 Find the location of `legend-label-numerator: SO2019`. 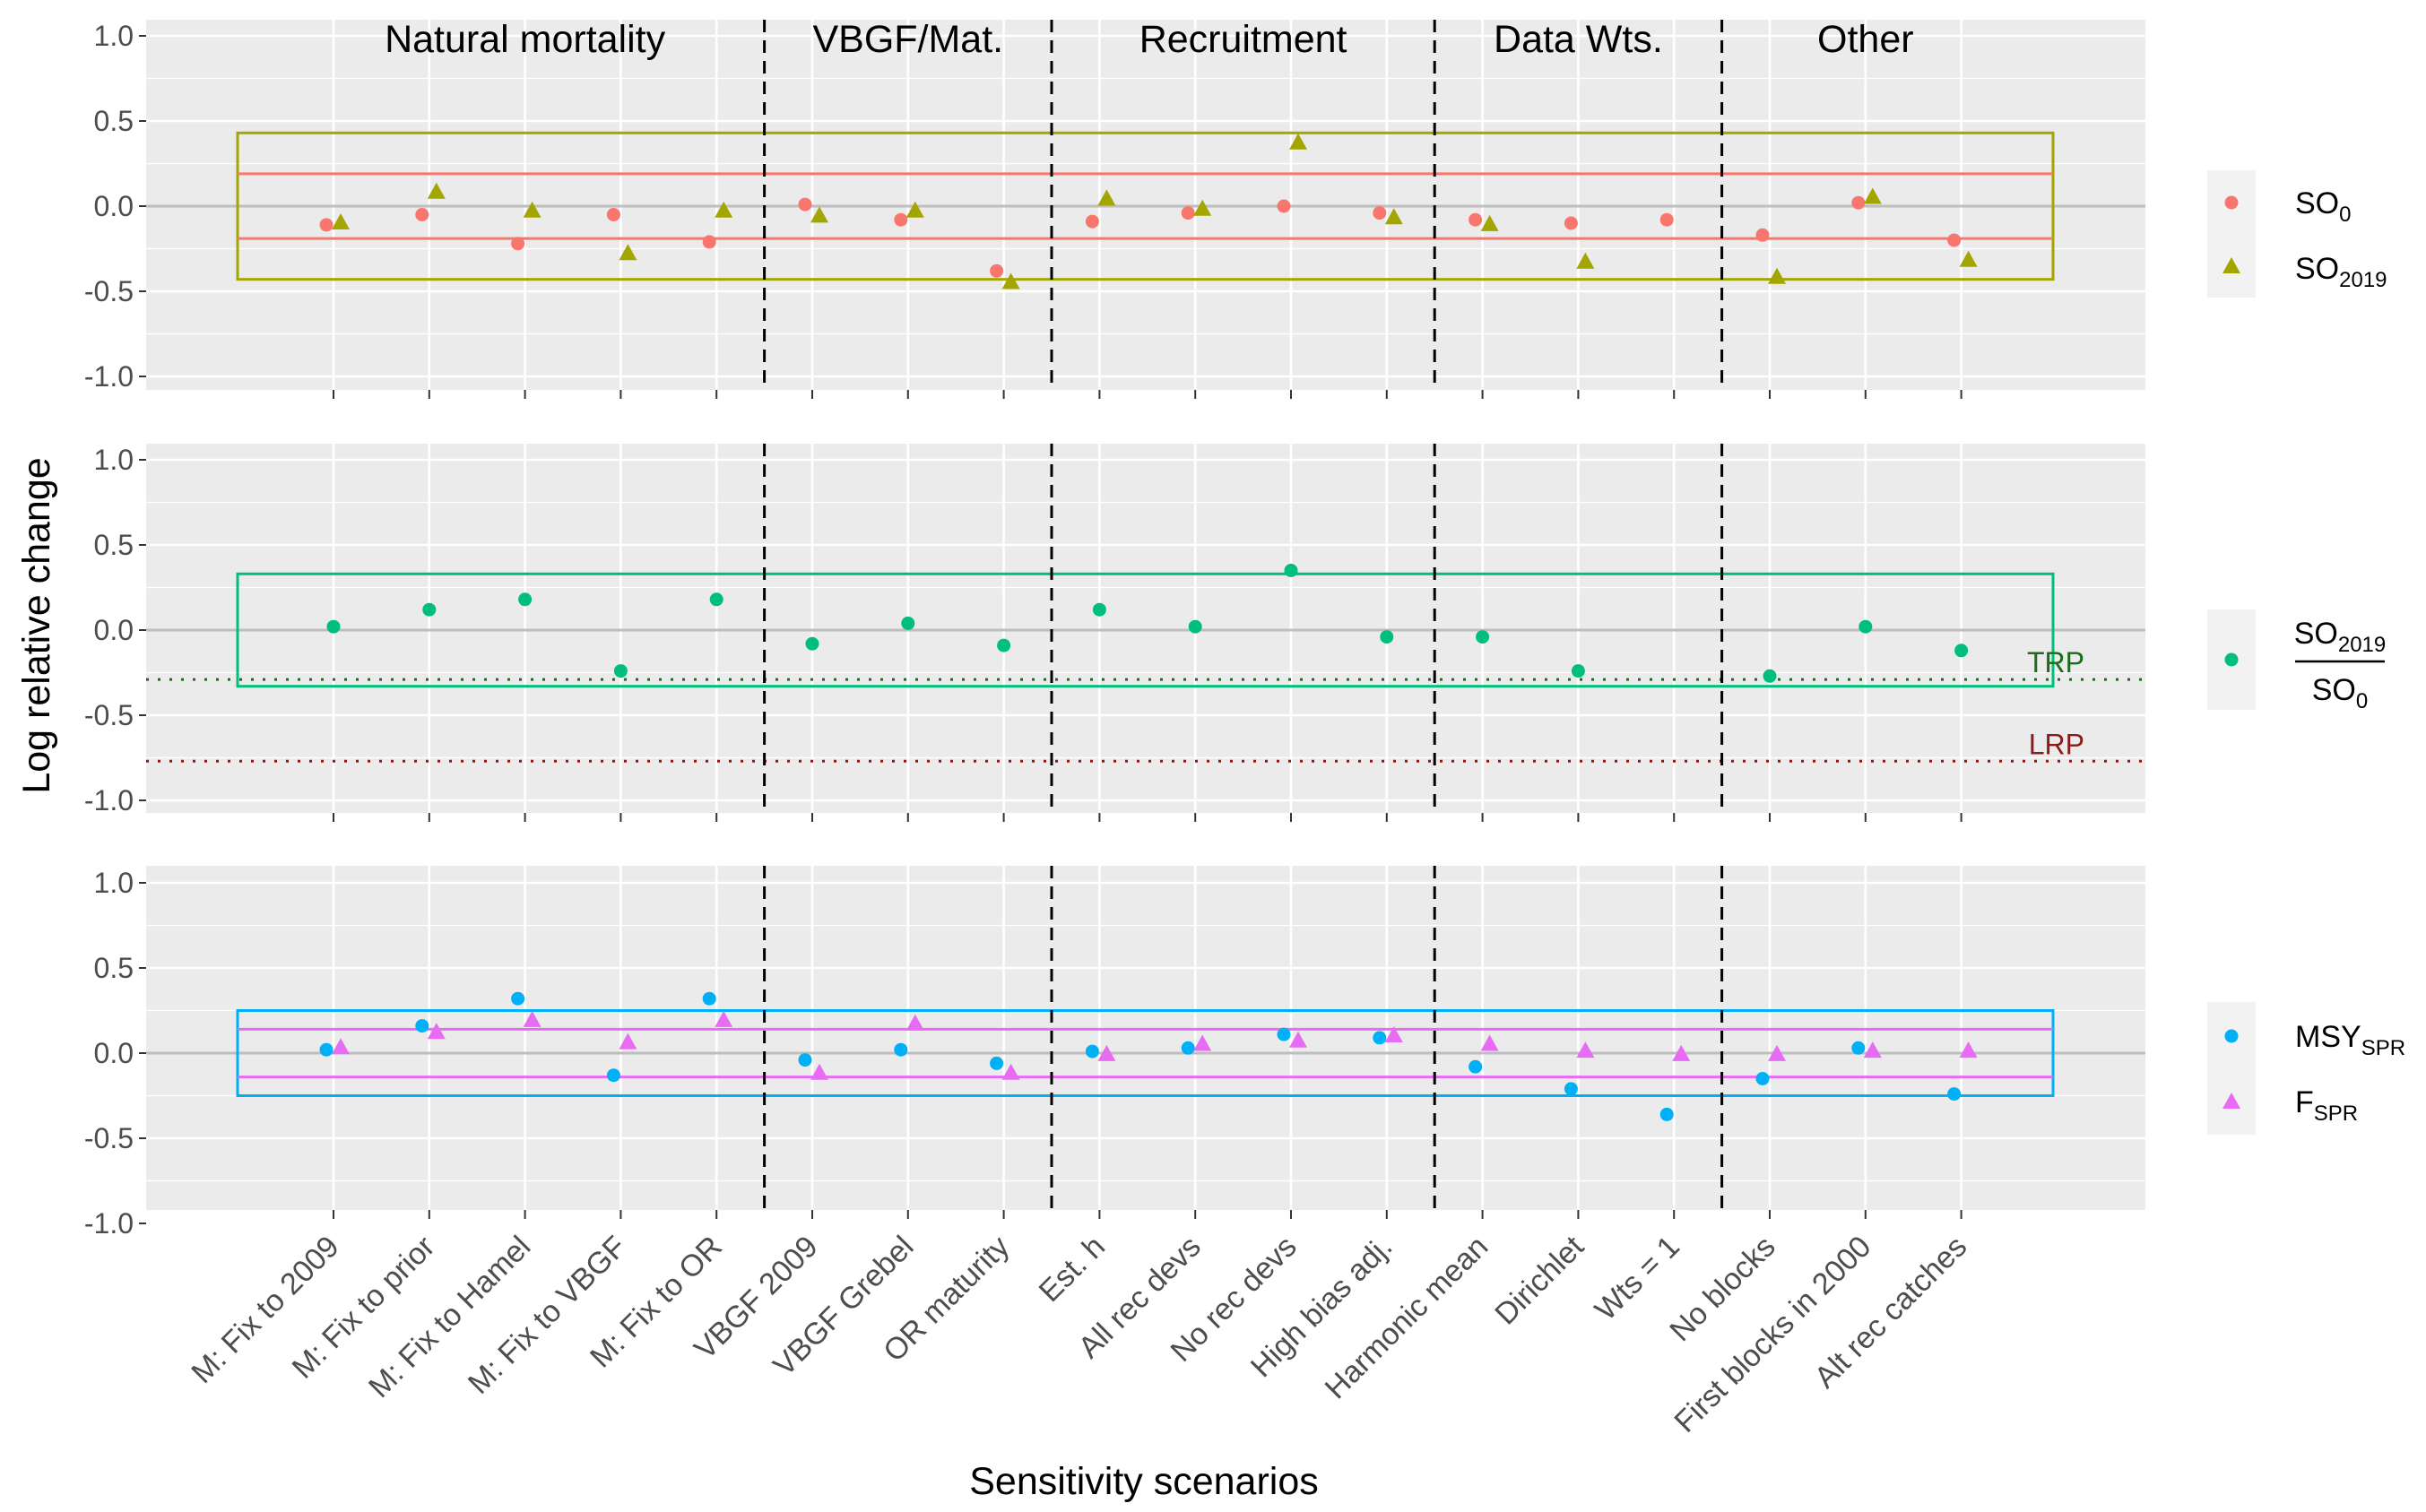

legend-label-numerator: SO2019 is located at coordinates (2340, 637).